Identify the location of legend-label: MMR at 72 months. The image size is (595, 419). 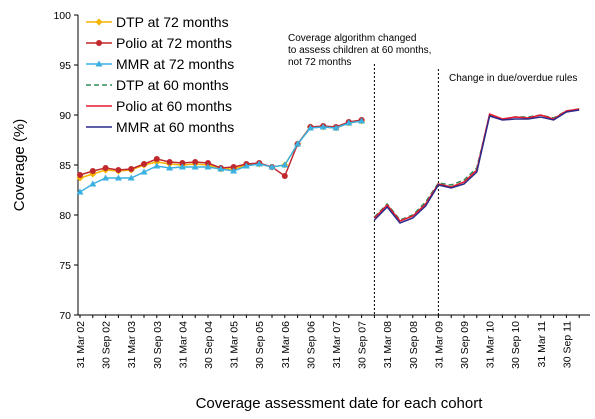
(175, 64).